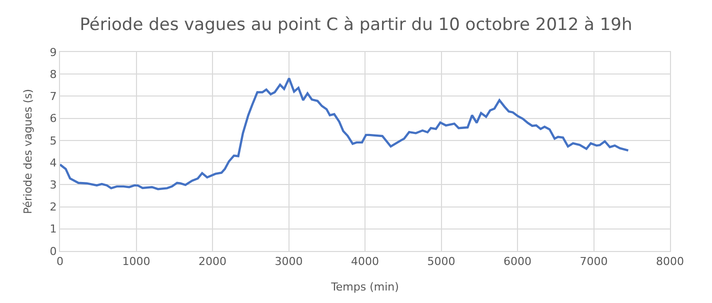 This screenshot has width=712, height=303. Describe the element at coordinates (594, 261) in the screenshot. I see `x-tick-label: 7000` at that location.